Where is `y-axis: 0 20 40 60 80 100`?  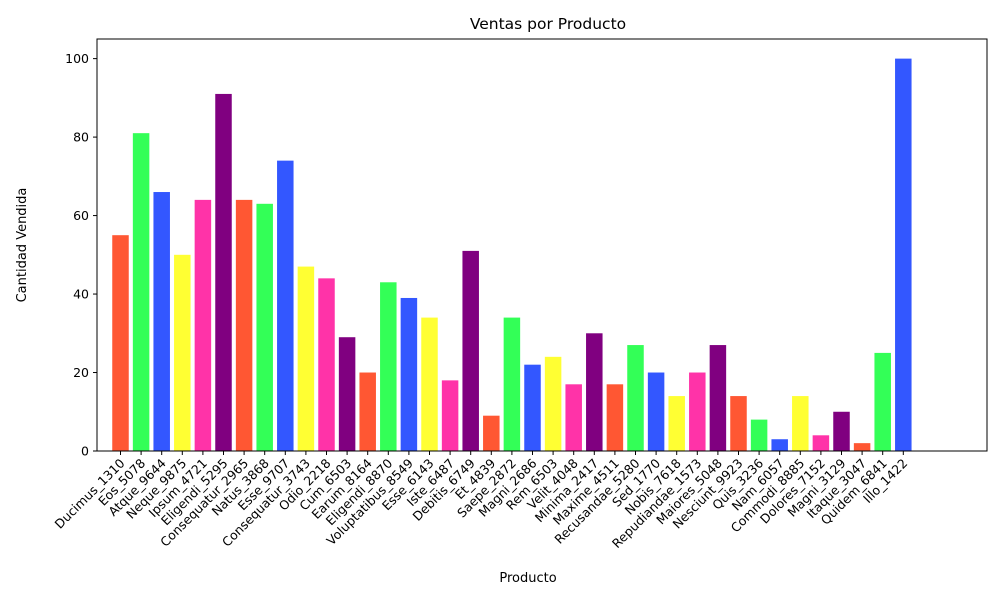
y-axis: 0 20 40 60 80 100 is located at coordinates (81, 255).